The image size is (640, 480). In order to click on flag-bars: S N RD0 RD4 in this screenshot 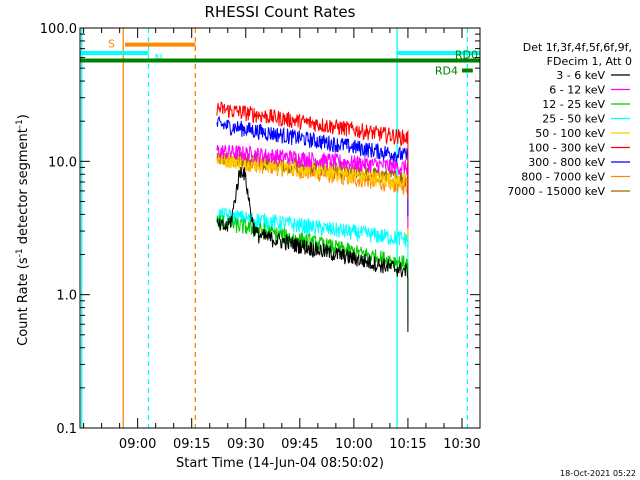, I will do `click(280, 58)`.